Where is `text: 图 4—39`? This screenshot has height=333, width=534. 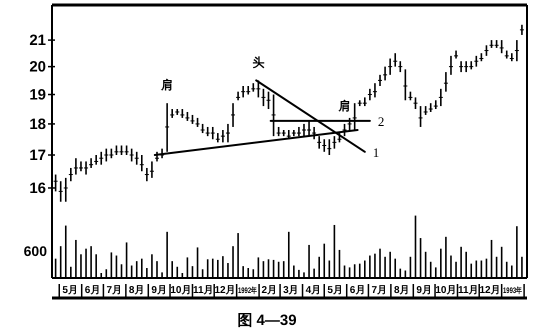 text: 图 4—39 is located at coordinates (267, 320).